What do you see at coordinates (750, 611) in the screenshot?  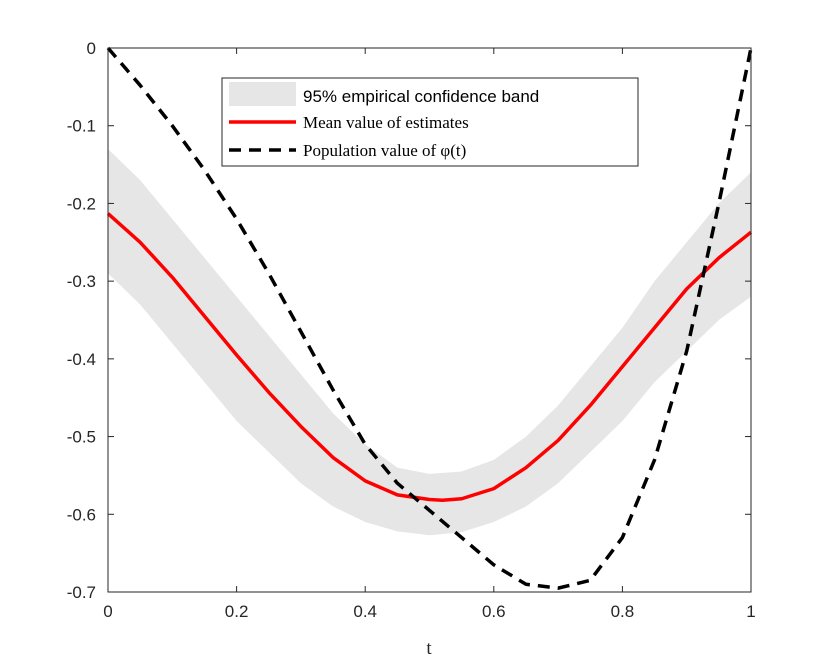 I see `x-tick-label: 1` at bounding box center [750, 611].